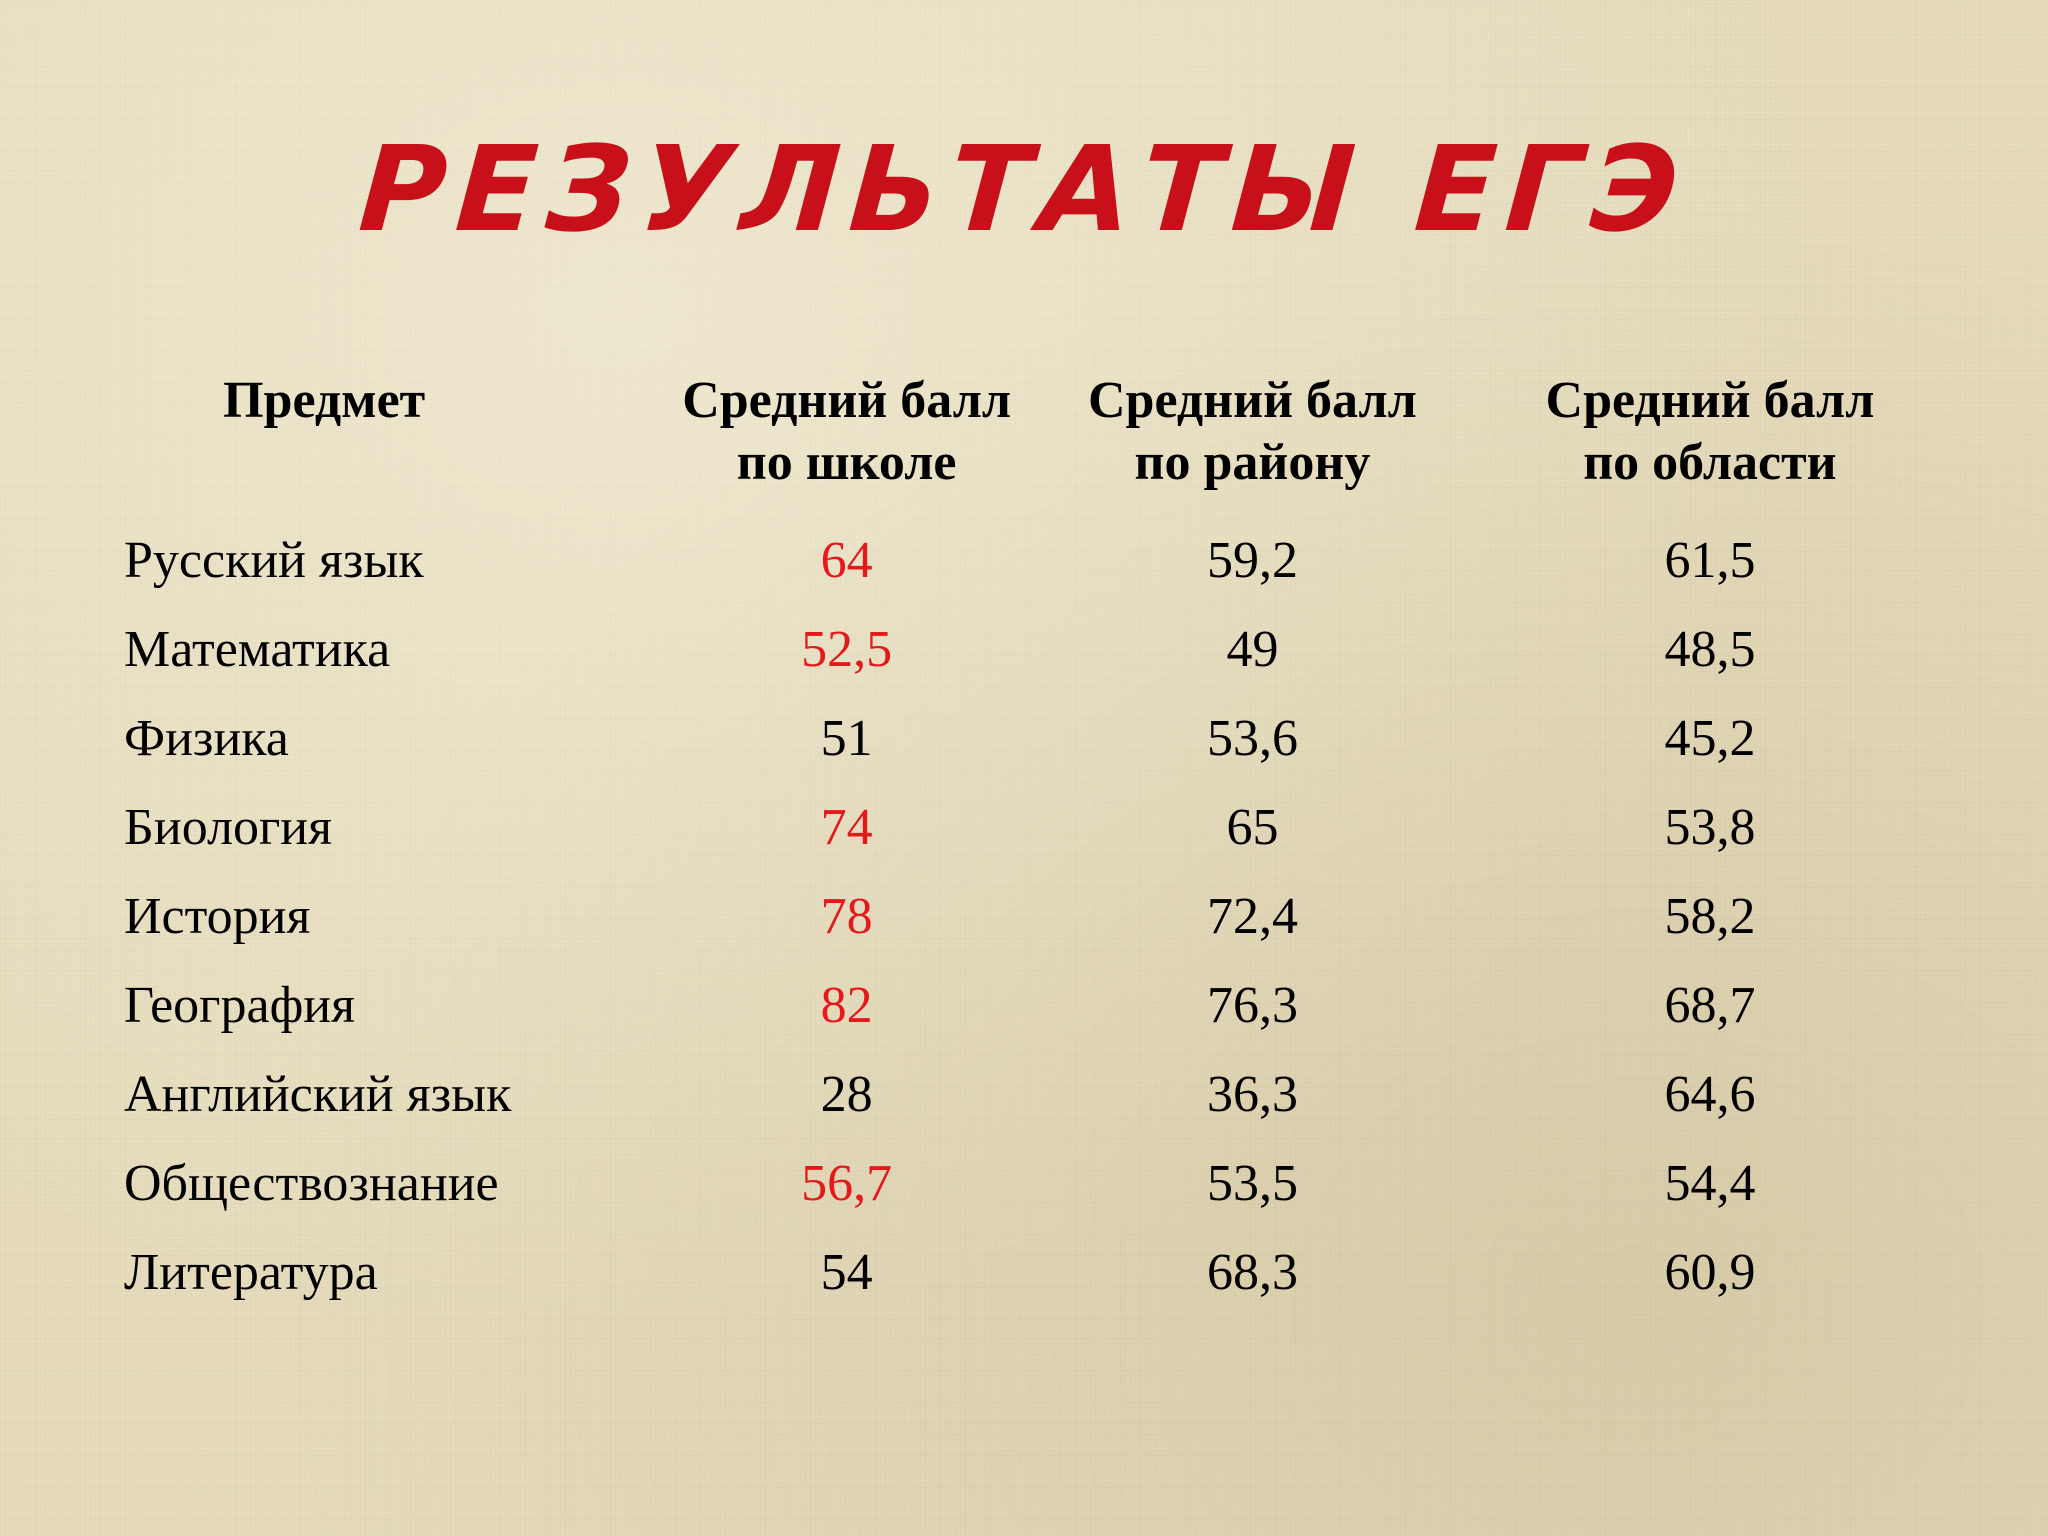  Describe the element at coordinates (274, 560) in the screenshot. I see `subject-cell: Русский язык` at that location.